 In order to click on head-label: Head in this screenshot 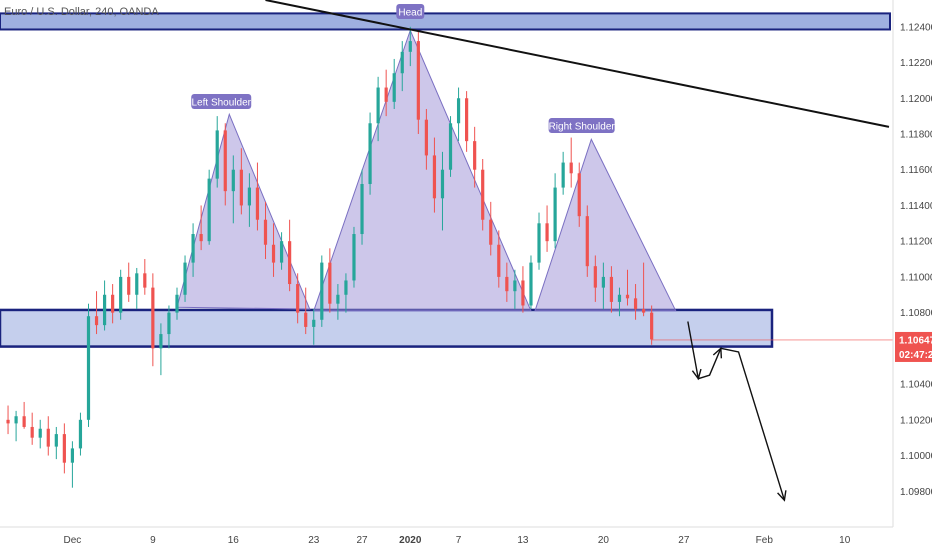, I will do `click(410, 11)`.